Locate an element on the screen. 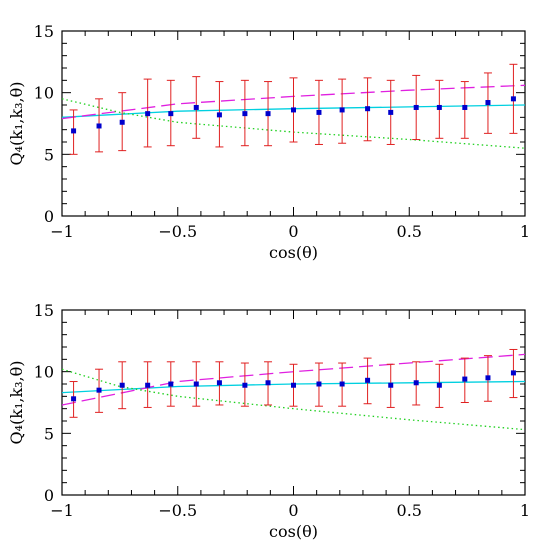 This screenshot has width=554, height=554. curve-dashed is located at coordinates (293, 379).